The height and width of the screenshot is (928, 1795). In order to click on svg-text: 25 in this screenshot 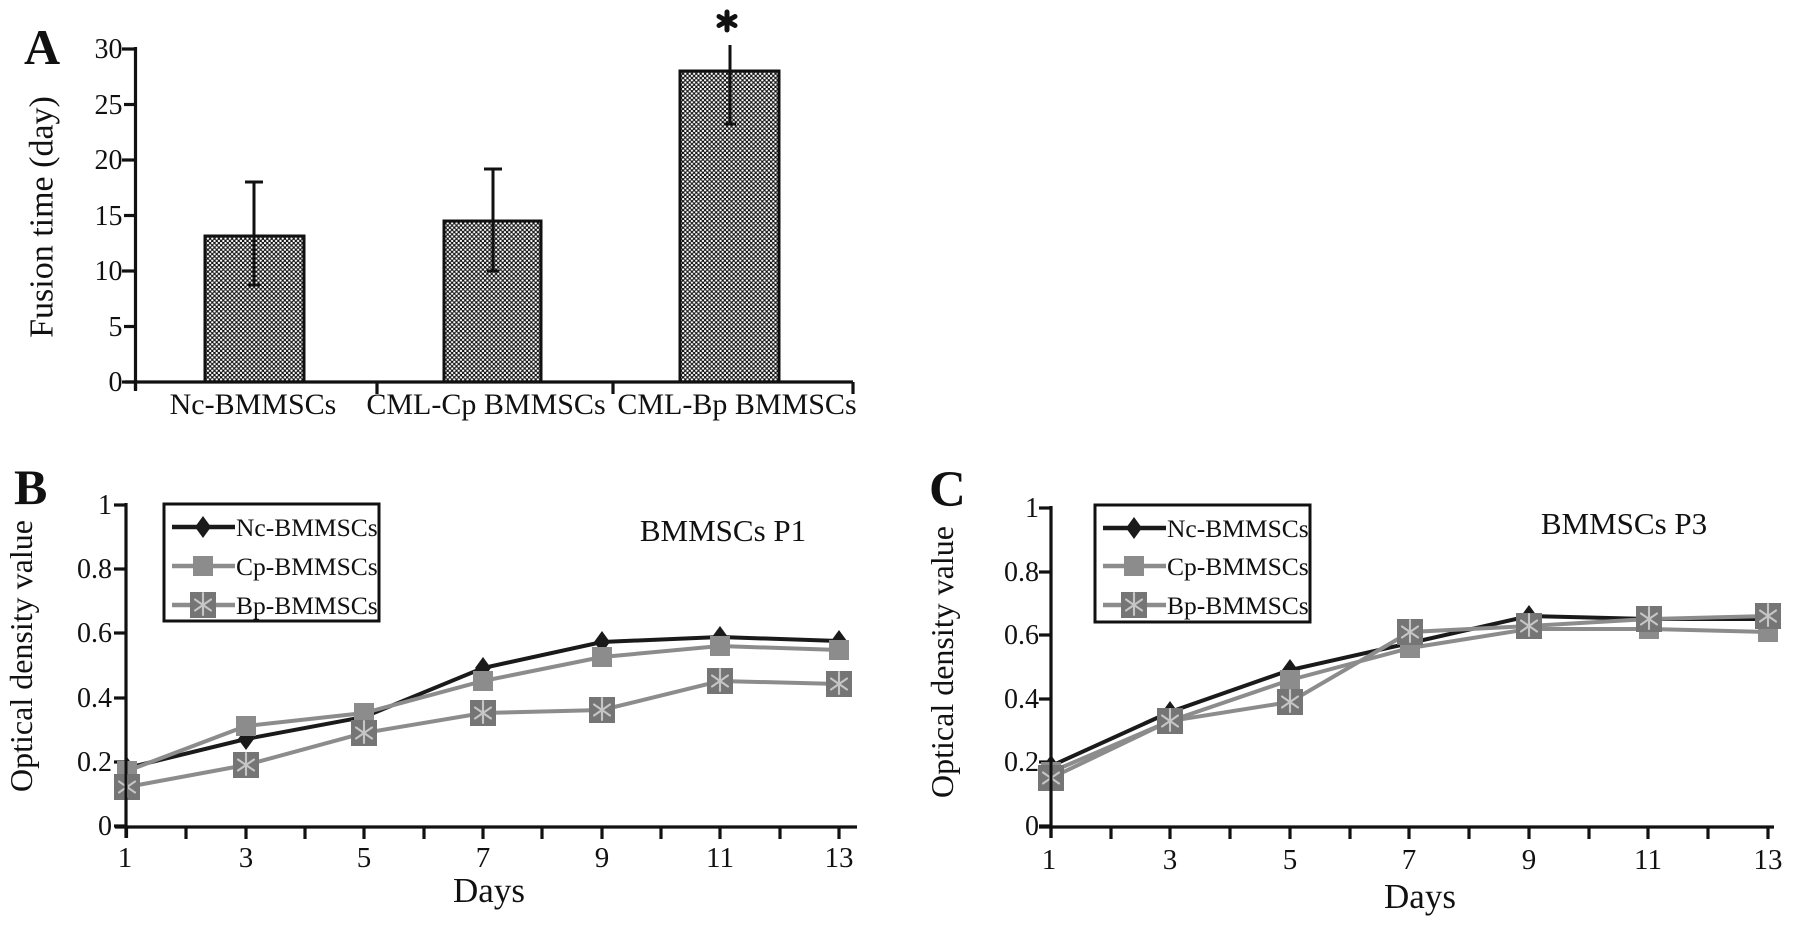, I will do `click(109, 105)`.